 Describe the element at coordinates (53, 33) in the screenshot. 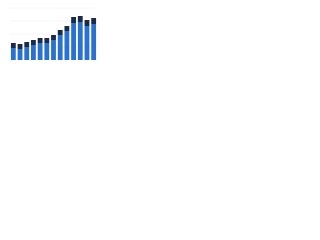

I see `chart` at that location.